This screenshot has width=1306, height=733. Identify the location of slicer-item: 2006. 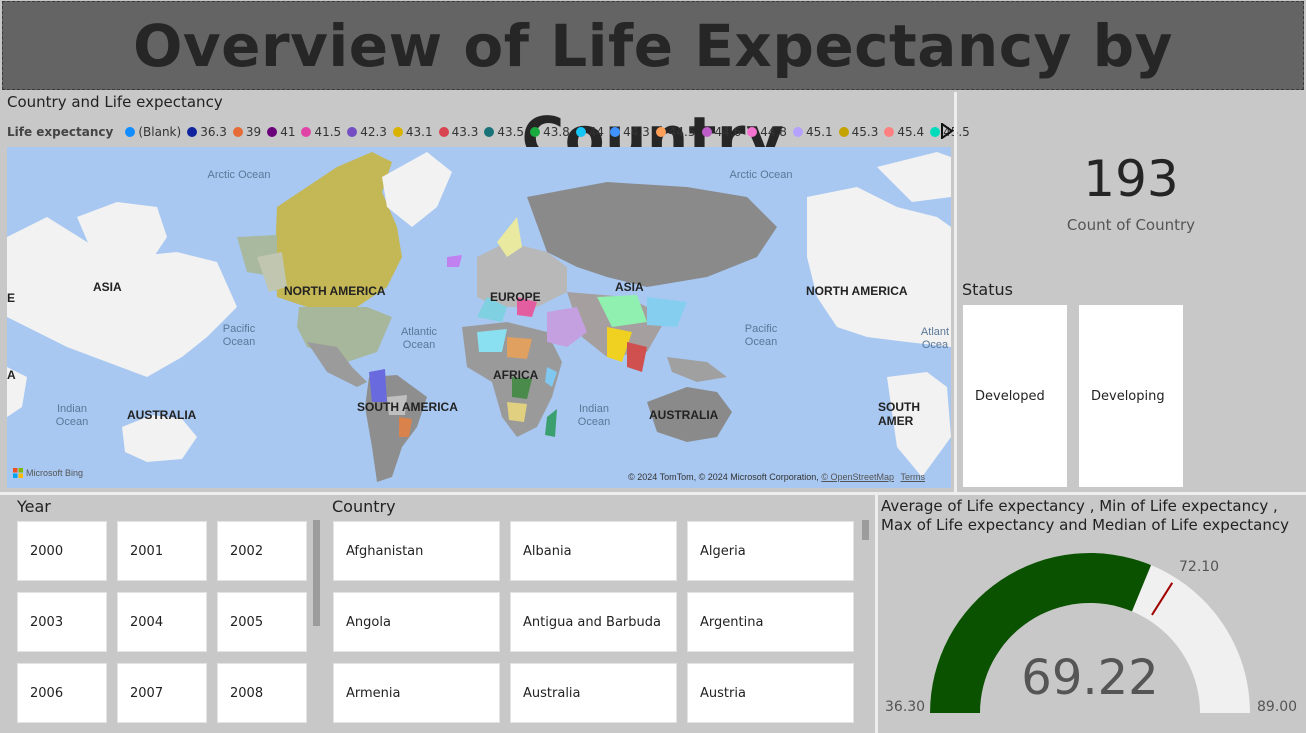
(62, 693).